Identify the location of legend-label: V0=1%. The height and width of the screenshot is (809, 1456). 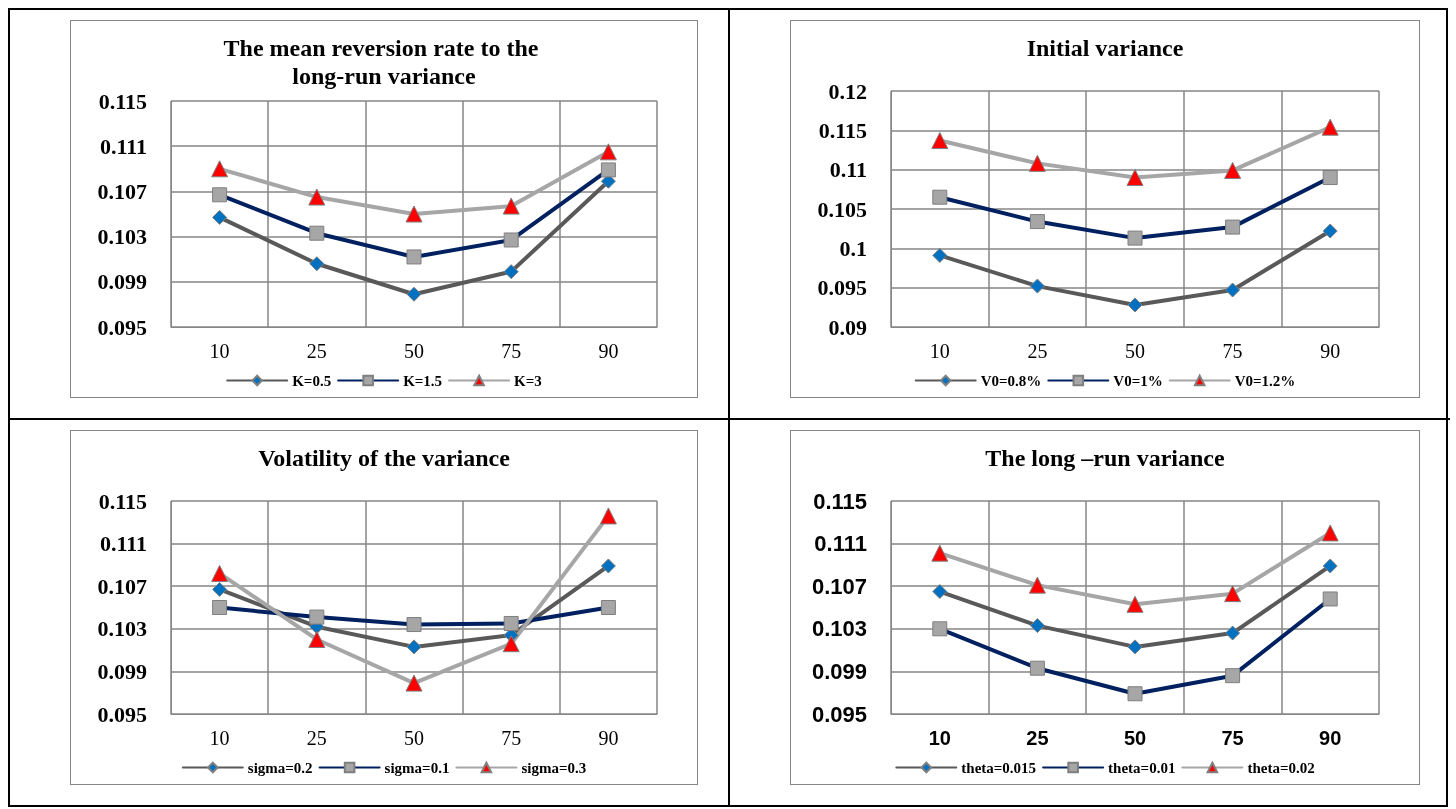
(1138, 380).